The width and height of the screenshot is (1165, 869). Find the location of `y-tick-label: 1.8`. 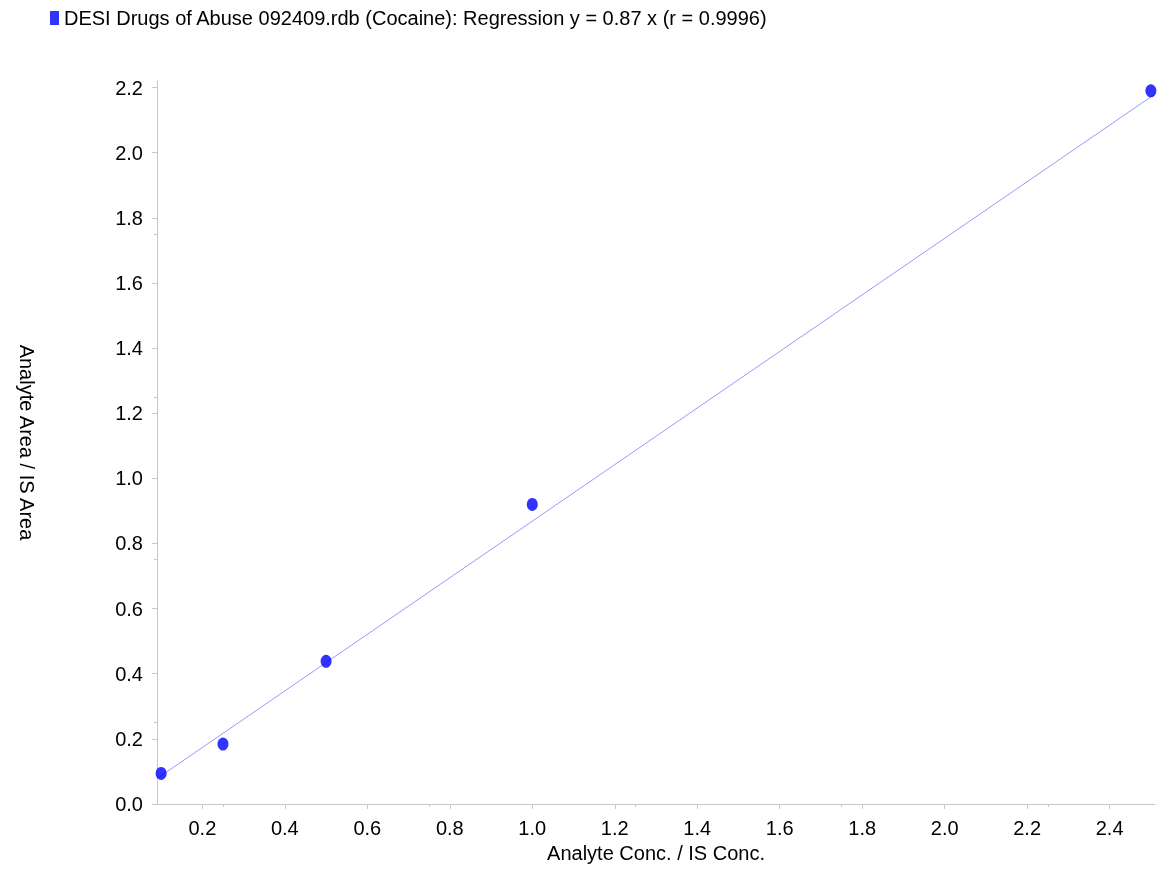

y-tick-label: 1.8 is located at coordinates (129, 217).